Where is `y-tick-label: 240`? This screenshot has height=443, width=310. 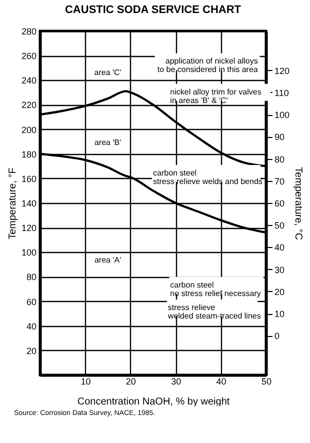
y-tick-label: 240 is located at coordinates (28, 81).